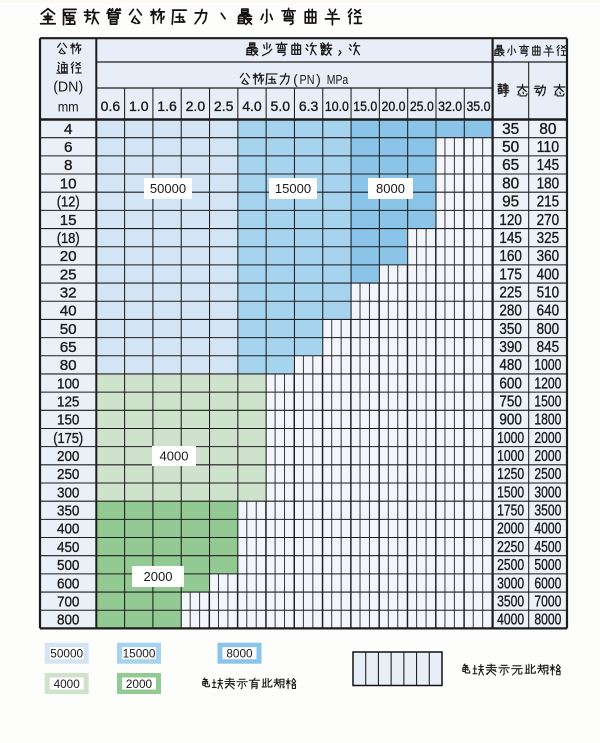 This screenshot has width=600, height=743. What do you see at coordinates (547, 601) in the screenshot?
I see `svg-text: 7000` at bounding box center [547, 601].